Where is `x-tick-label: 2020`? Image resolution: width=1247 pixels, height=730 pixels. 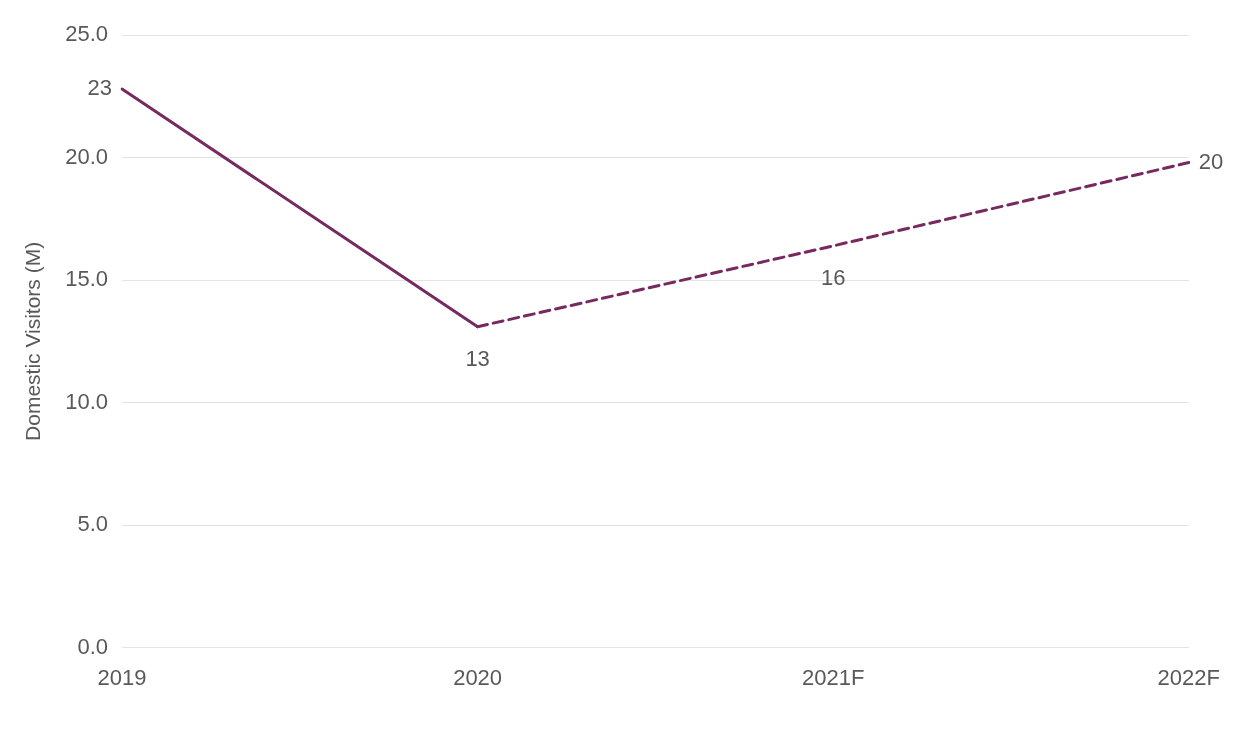 x-tick-label: 2020 is located at coordinates (478, 677).